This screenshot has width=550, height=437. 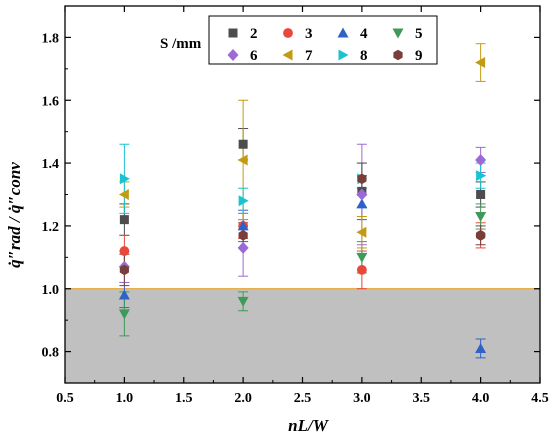 I want to click on y-tick-label: 1.8, so click(x=51, y=38).